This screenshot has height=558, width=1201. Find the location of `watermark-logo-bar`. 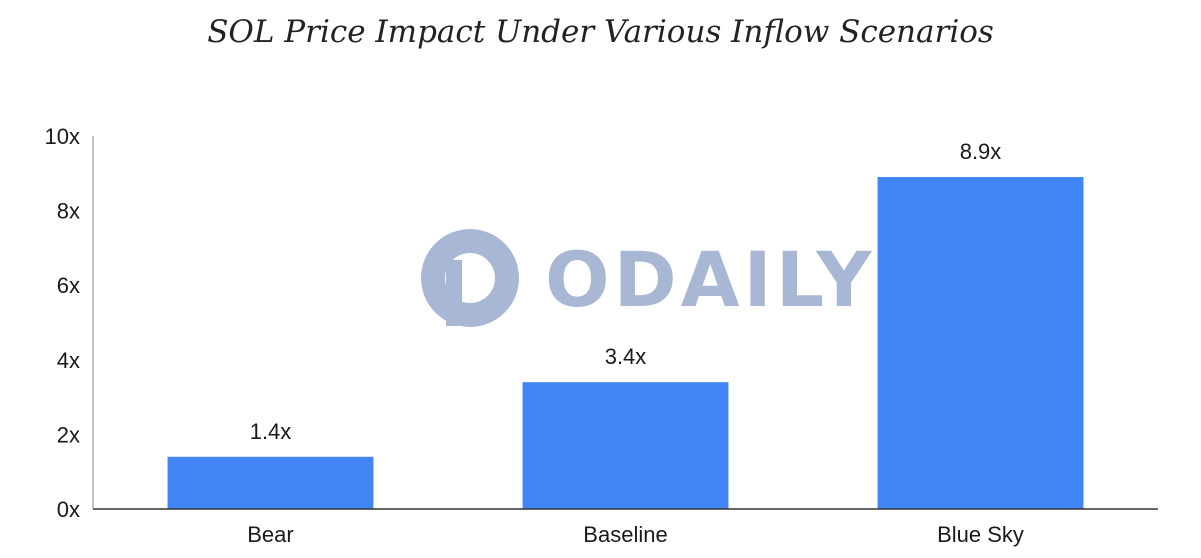

watermark-logo-bar is located at coordinates (454, 293).